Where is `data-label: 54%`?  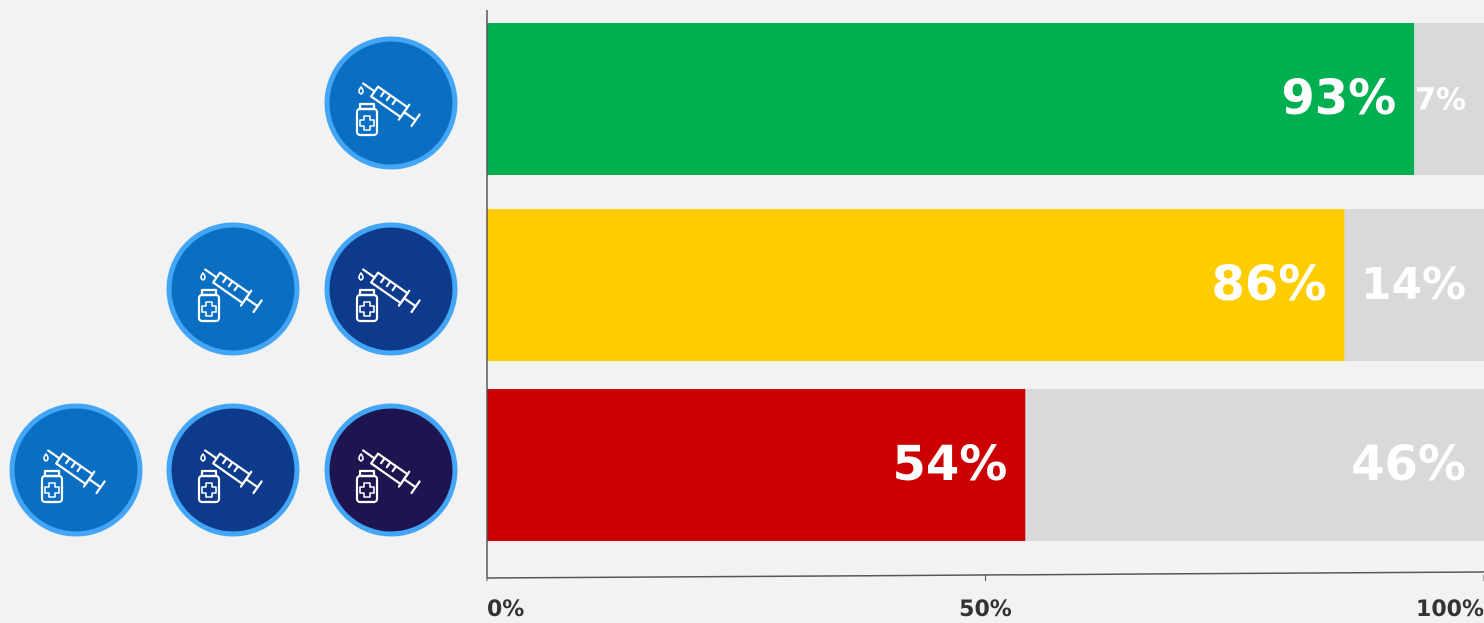 data-label: 54% is located at coordinates (949, 464).